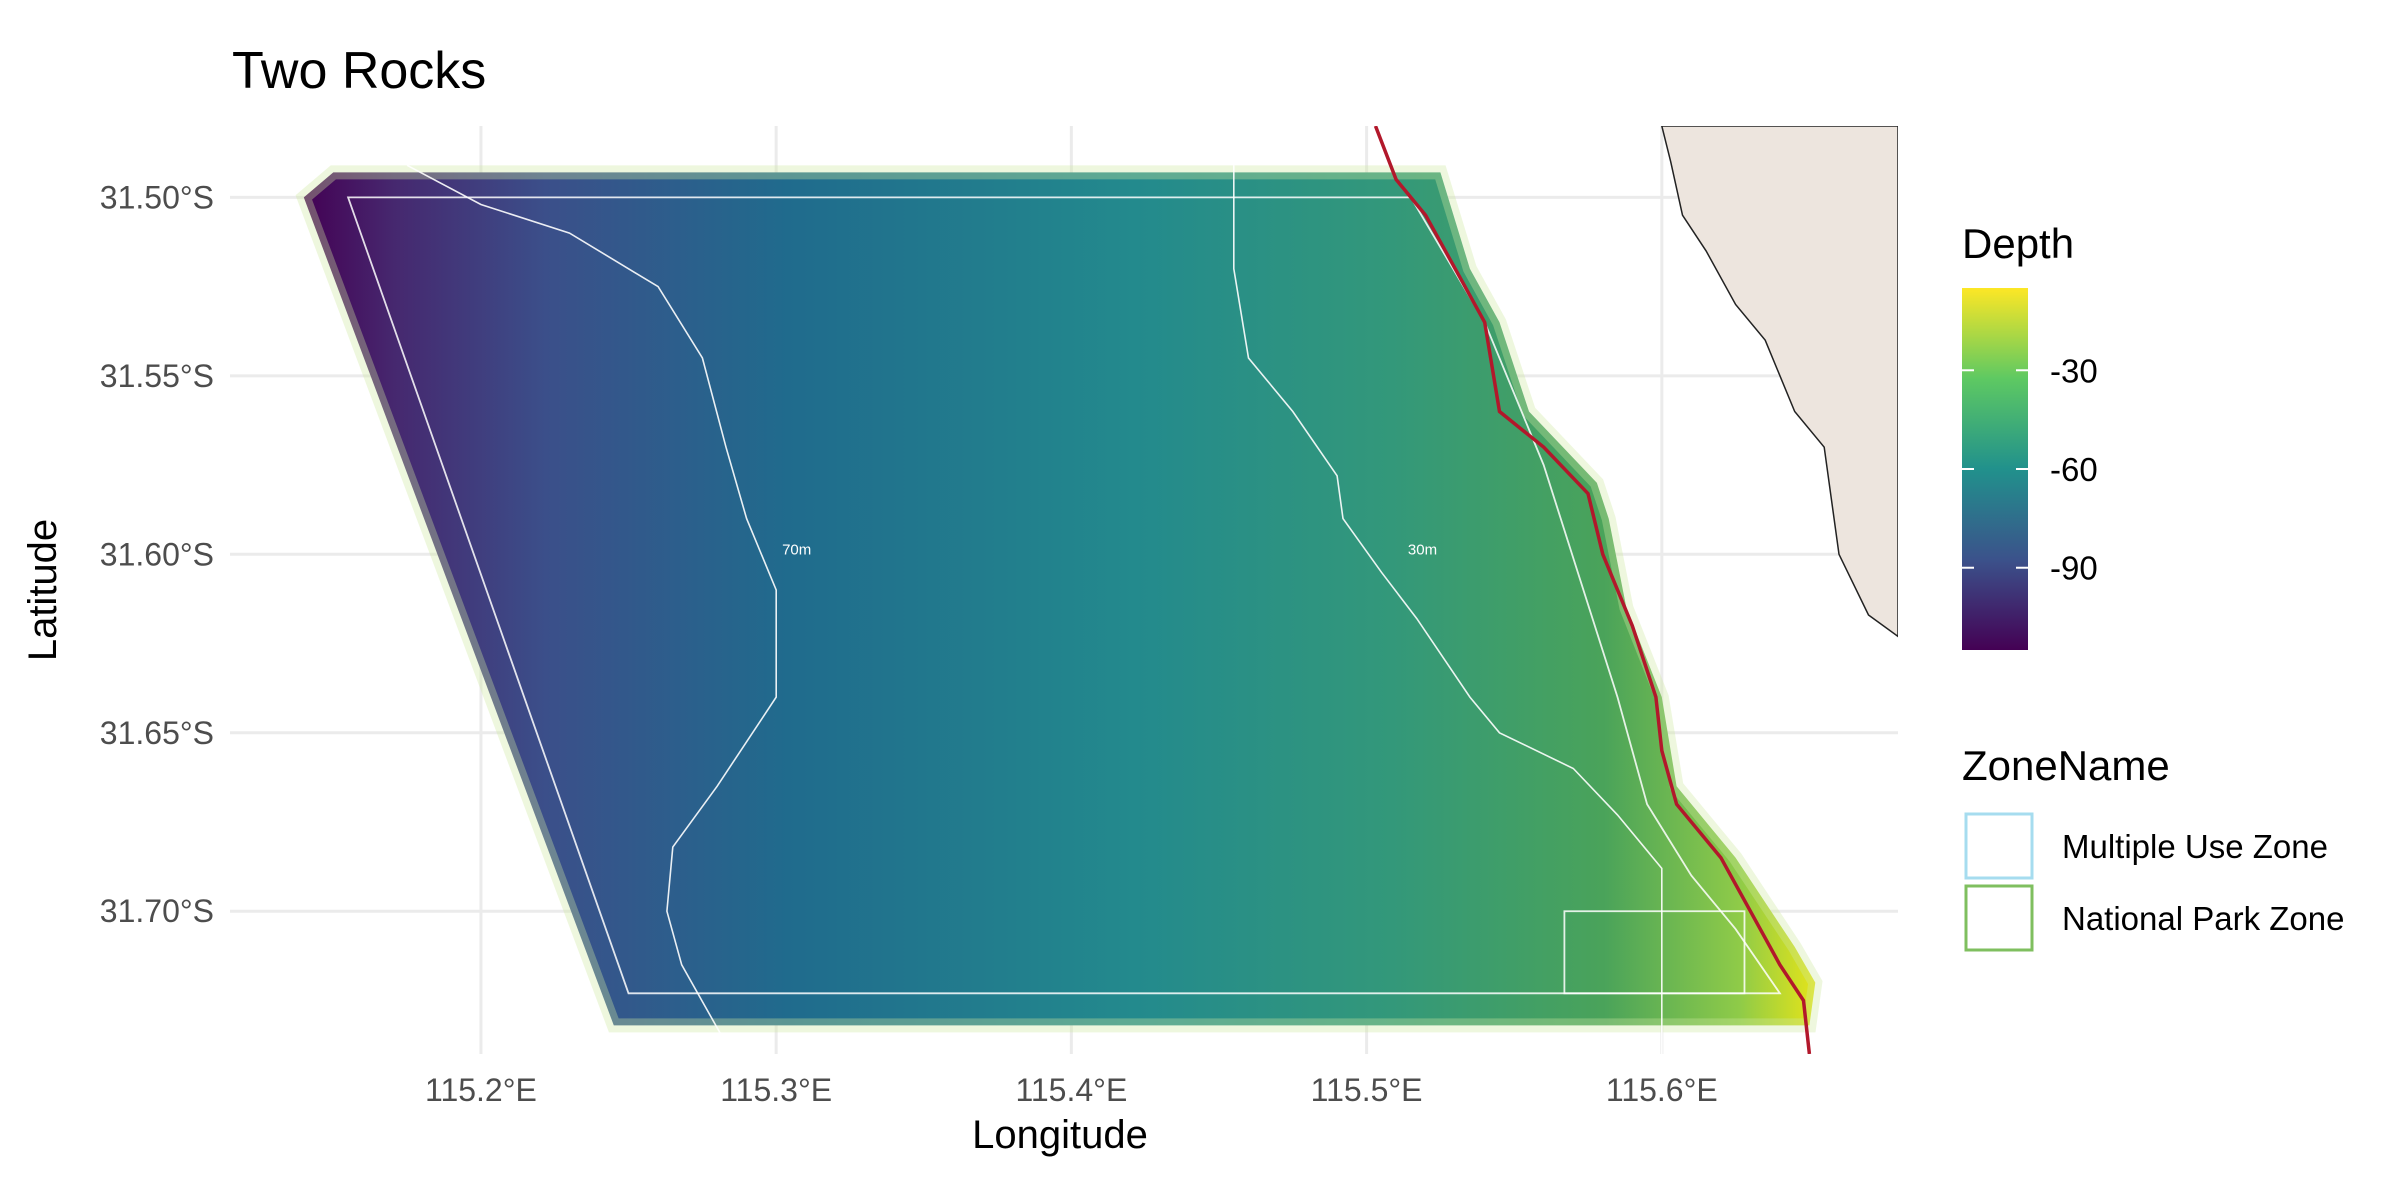 Image resolution: width=2400 pixels, height=1200 pixels. What do you see at coordinates (1999, 918) in the screenshot?
I see `zone-key-national-park` at bounding box center [1999, 918].